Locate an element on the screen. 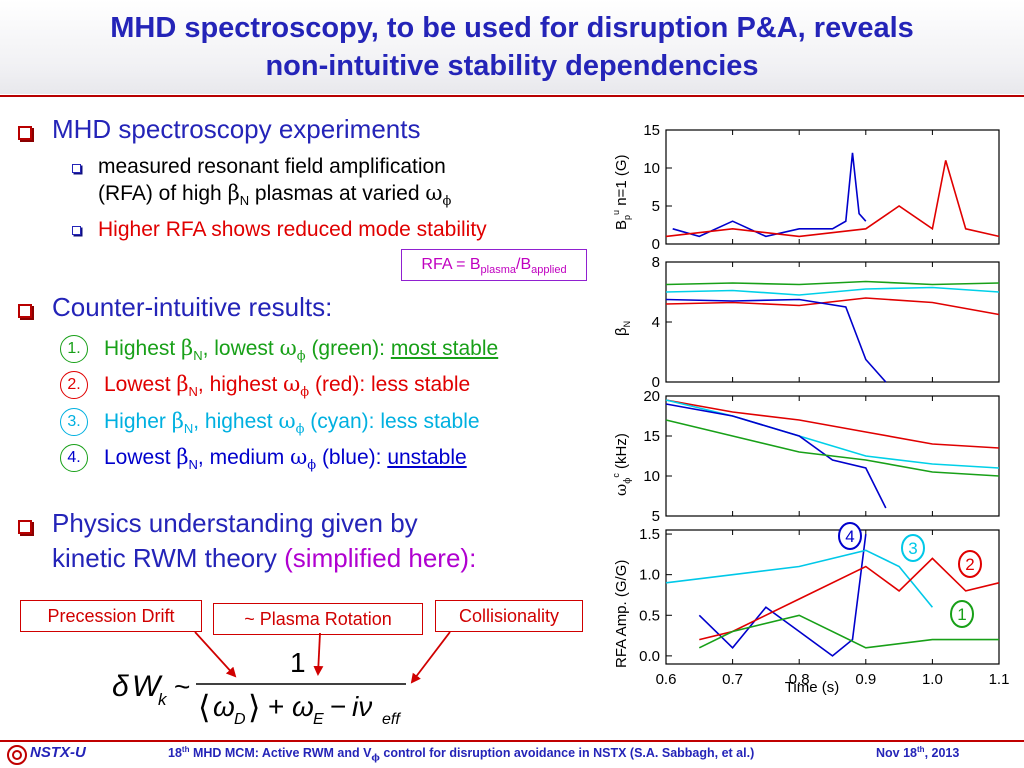 This screenshot has height=768, width=1024. eq-sim: ~ is located at coordinates (182, 686).